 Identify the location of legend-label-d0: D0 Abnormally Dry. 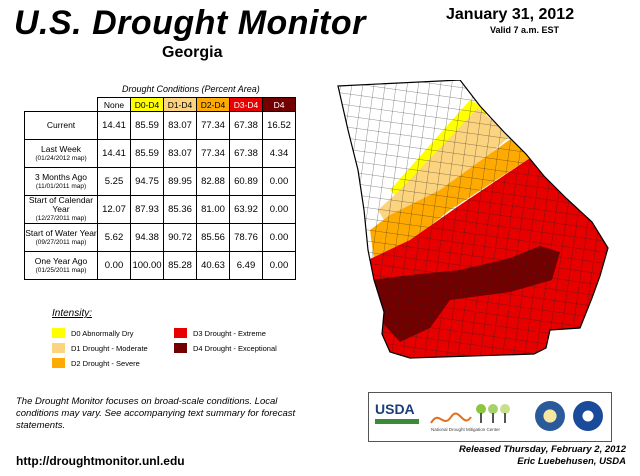
(102, 333).